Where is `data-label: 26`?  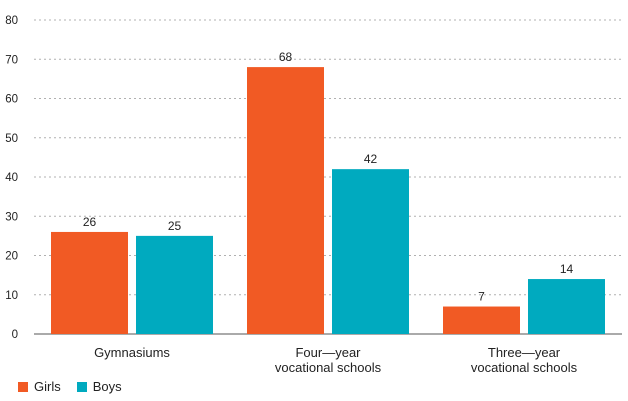
data-label: 26 is located at coordinates (90, 222).